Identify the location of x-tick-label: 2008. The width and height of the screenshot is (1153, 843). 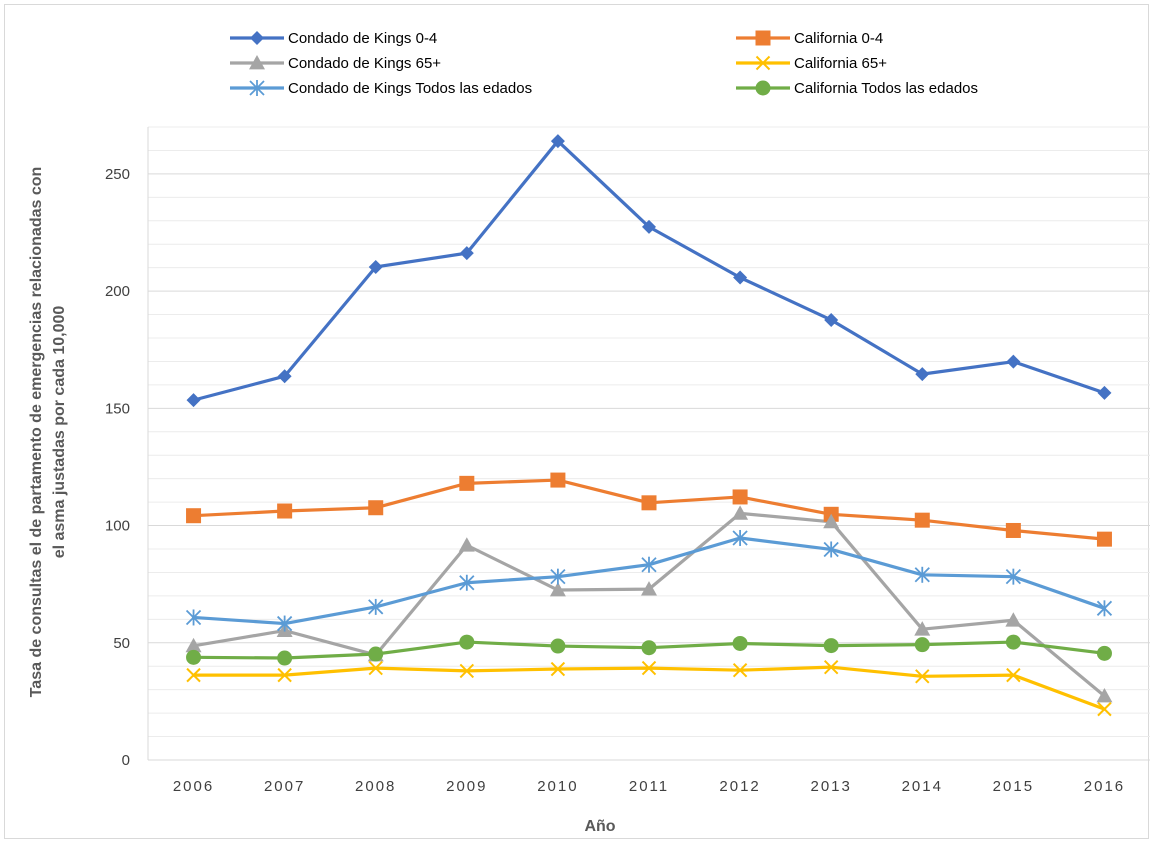
(375, 786).